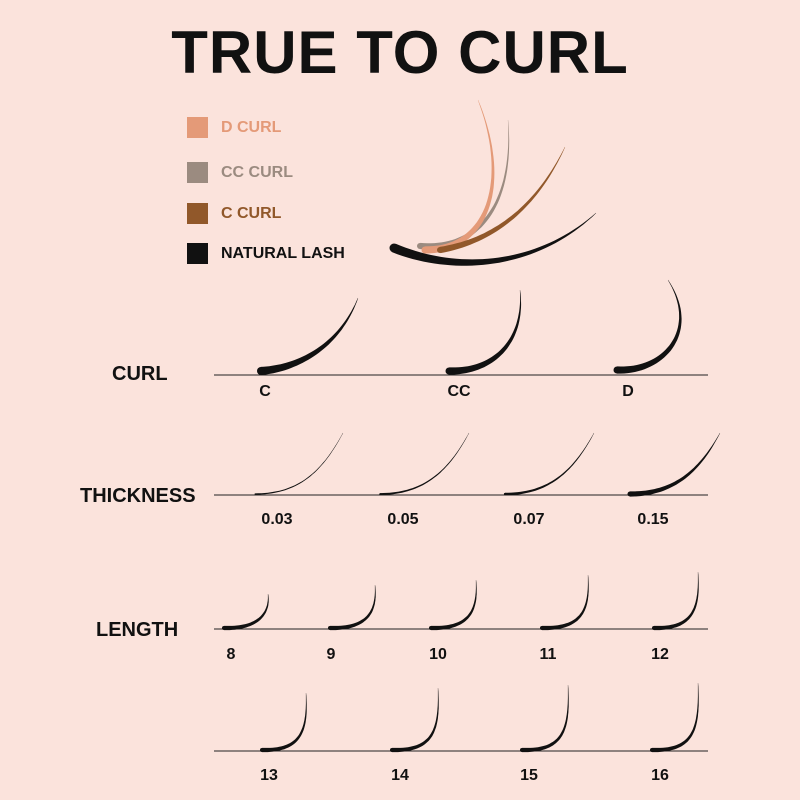 The image size is (800, 800). I want to click on thickness-label: 0.15, so click(653, 519).